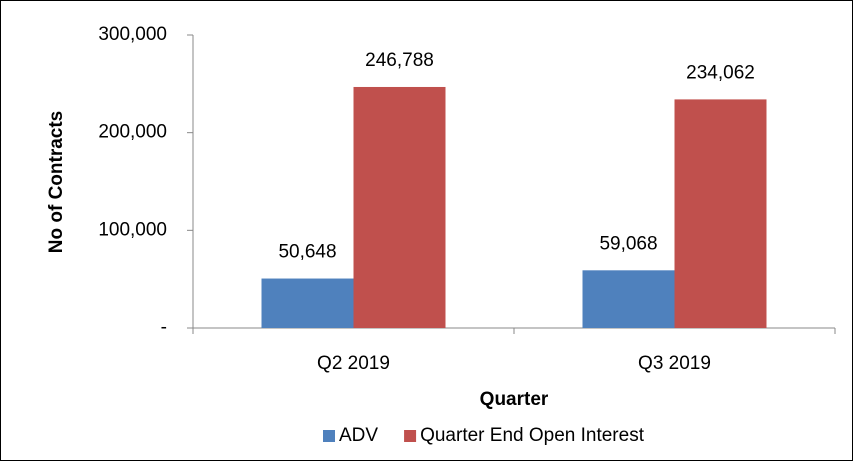 The width and height of the screenshot is (853, 461). Describe the element at coordinates (164, 327) in the screenshot. I see `y-tick-label: -` at that location.